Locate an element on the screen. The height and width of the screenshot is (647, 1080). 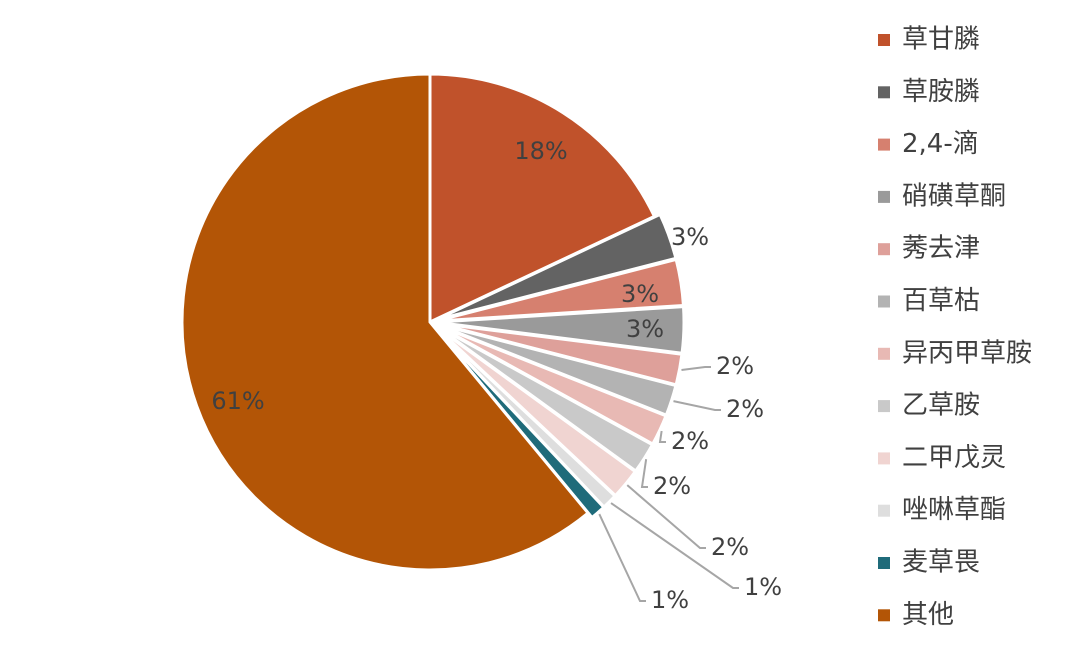
legend-label: 其他 is located at coordinates (928, 615).